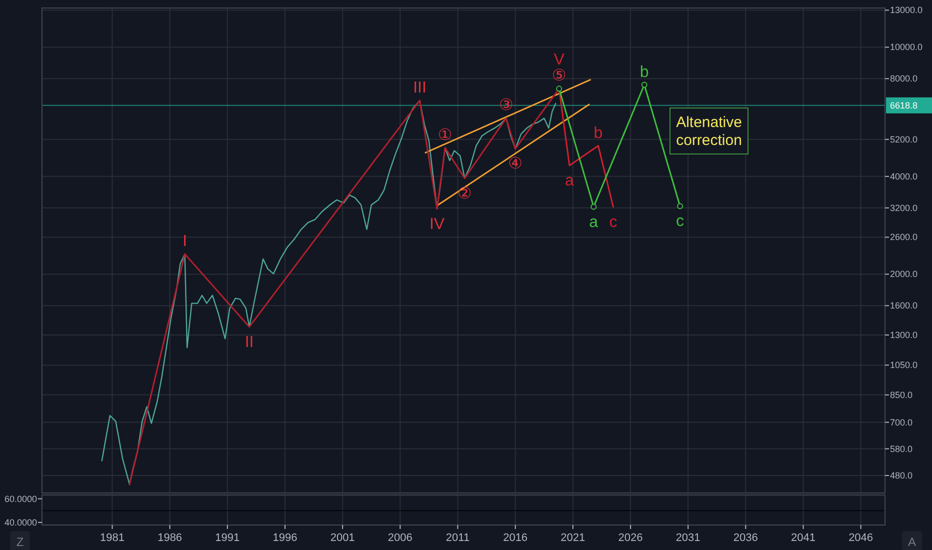  I want to click on annotation: Altenative correction, so click(709, 131).